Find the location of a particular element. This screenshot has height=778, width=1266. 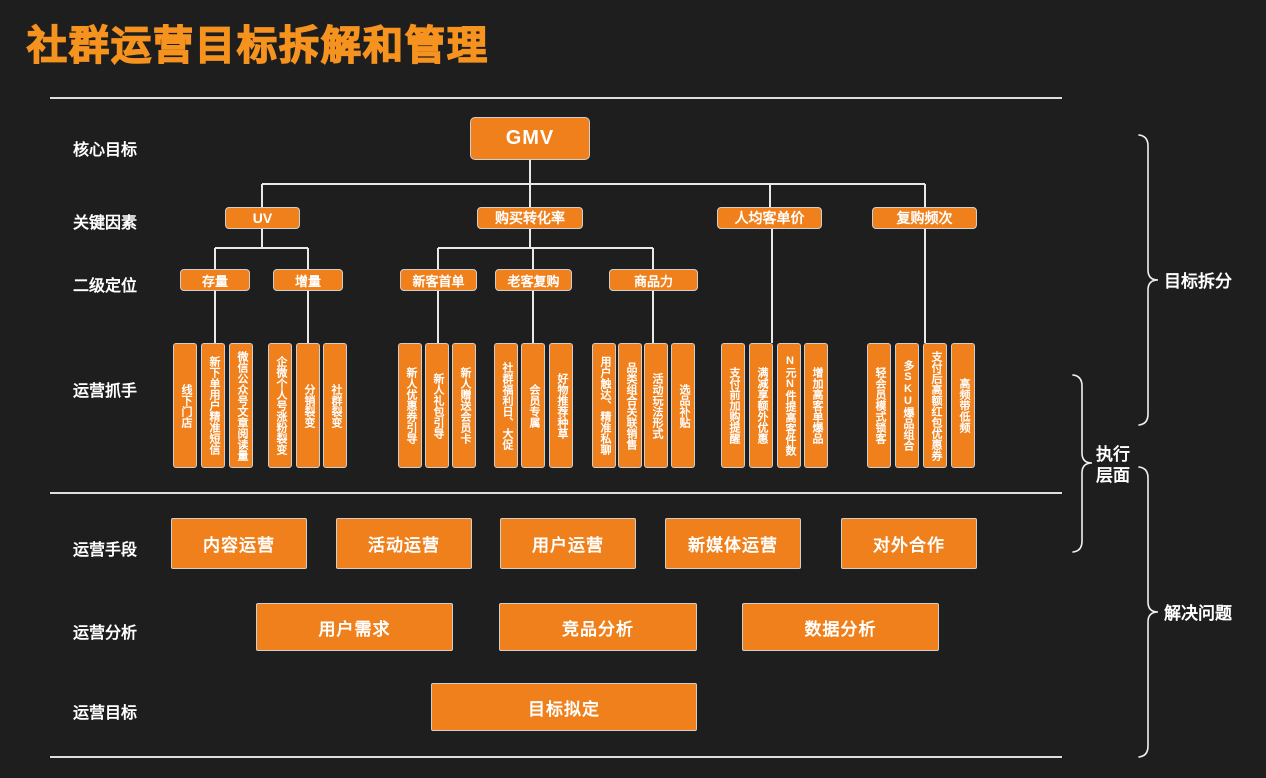

analysis-node: 竞品分析 is located at coordinates (598, 627).